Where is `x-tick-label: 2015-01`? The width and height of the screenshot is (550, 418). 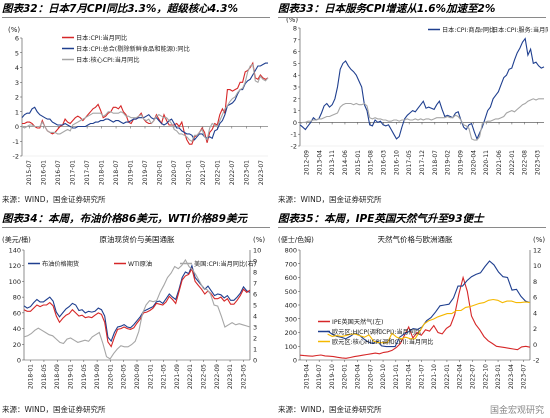
x-tick-label: 2015-01 is located at coordinates (358, 162).